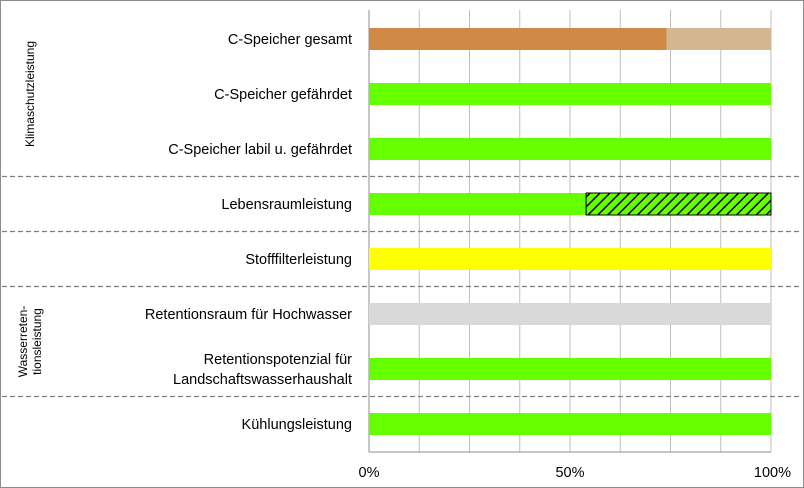 Image resolution: width=804 pixels, height=488 pixels. I want to click on group-label-text: tionsleistung, so click(37, 341).